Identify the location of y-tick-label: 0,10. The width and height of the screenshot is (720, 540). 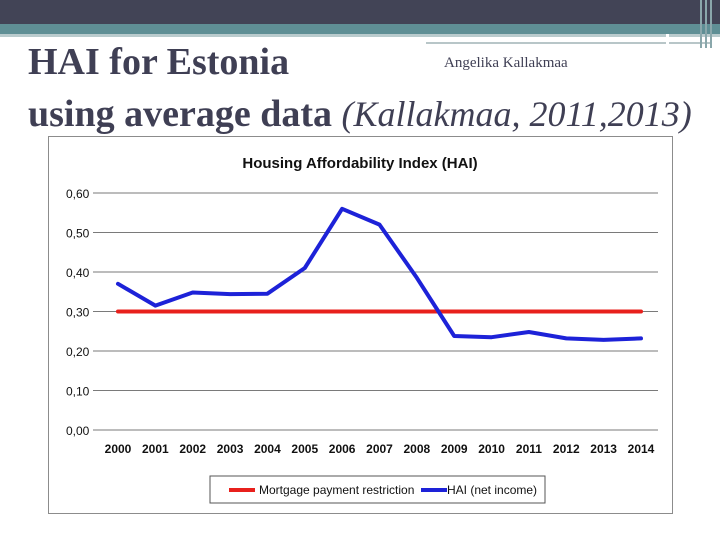
(78, 392).